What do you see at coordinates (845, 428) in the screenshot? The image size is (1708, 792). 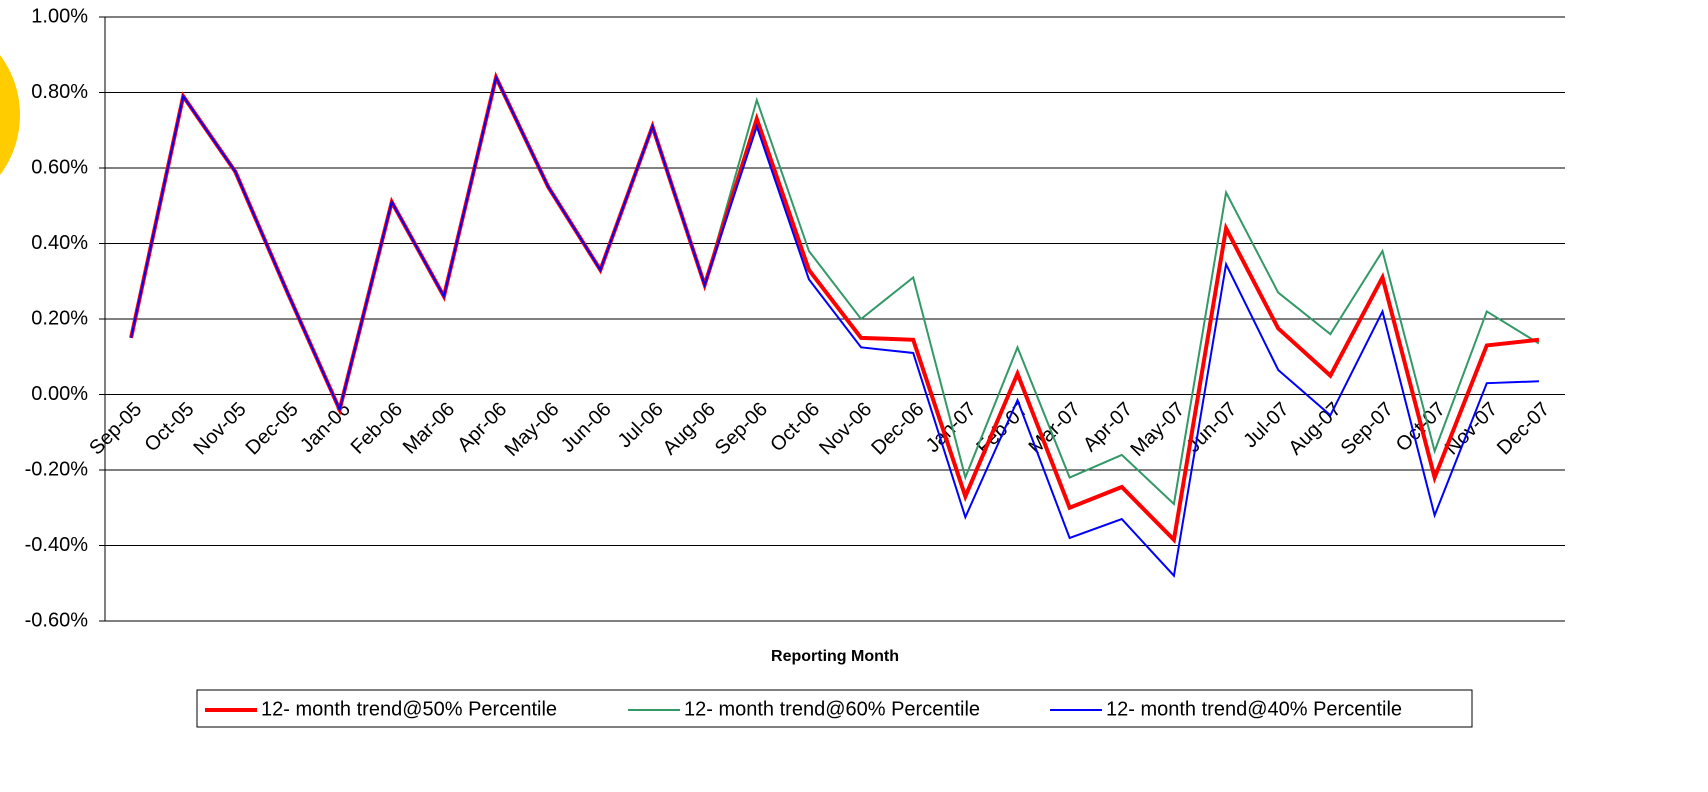 I see `x-tick-label: Nov-06` at bounding box center [845, 428].